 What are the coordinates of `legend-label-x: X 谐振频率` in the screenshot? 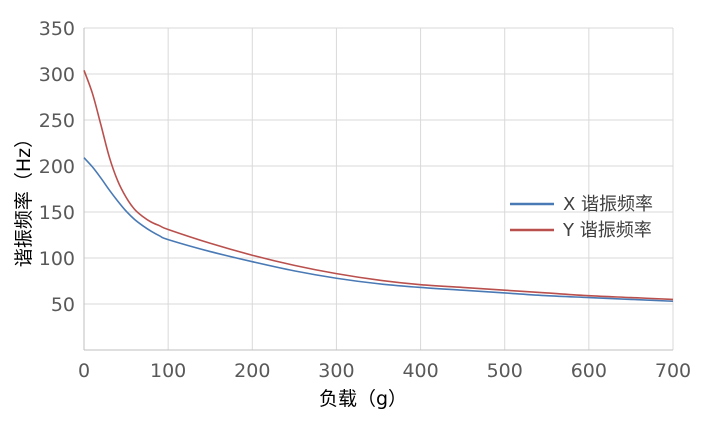 It's located at (608, 204).